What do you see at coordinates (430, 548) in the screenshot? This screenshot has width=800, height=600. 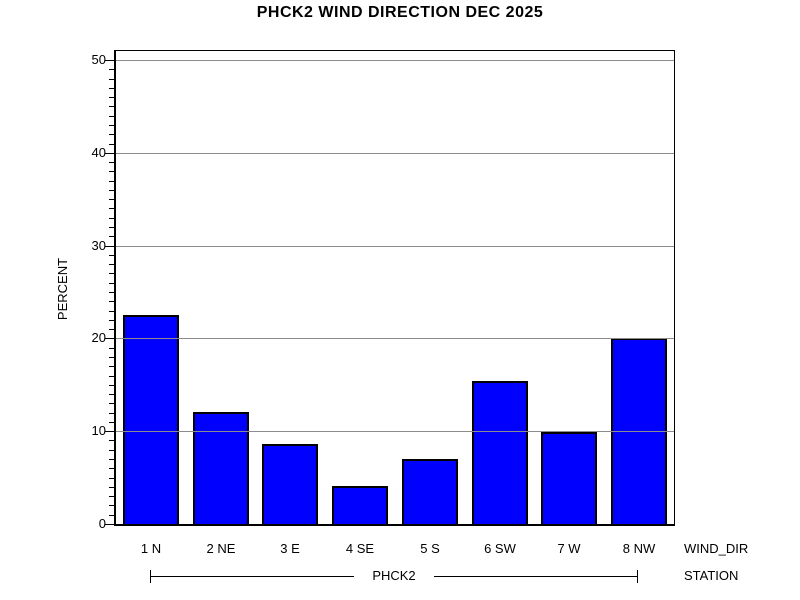 I see `x-tick-label-5: 5 S` at bounding box center [430, 548].